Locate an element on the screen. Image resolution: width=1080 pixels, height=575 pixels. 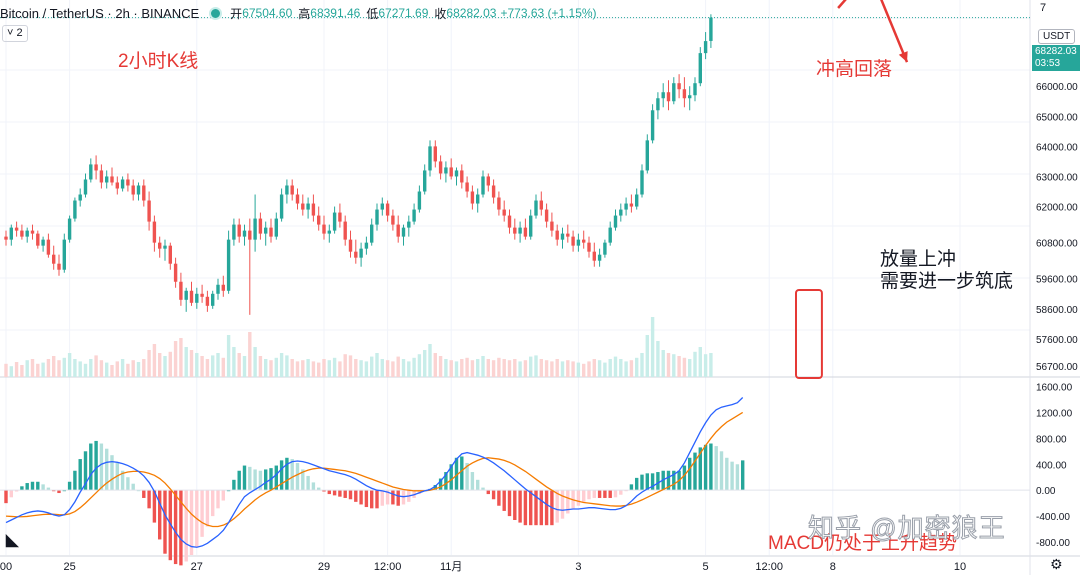
price-axis-label: 57600.00 is located at coordinates (1057, 340).